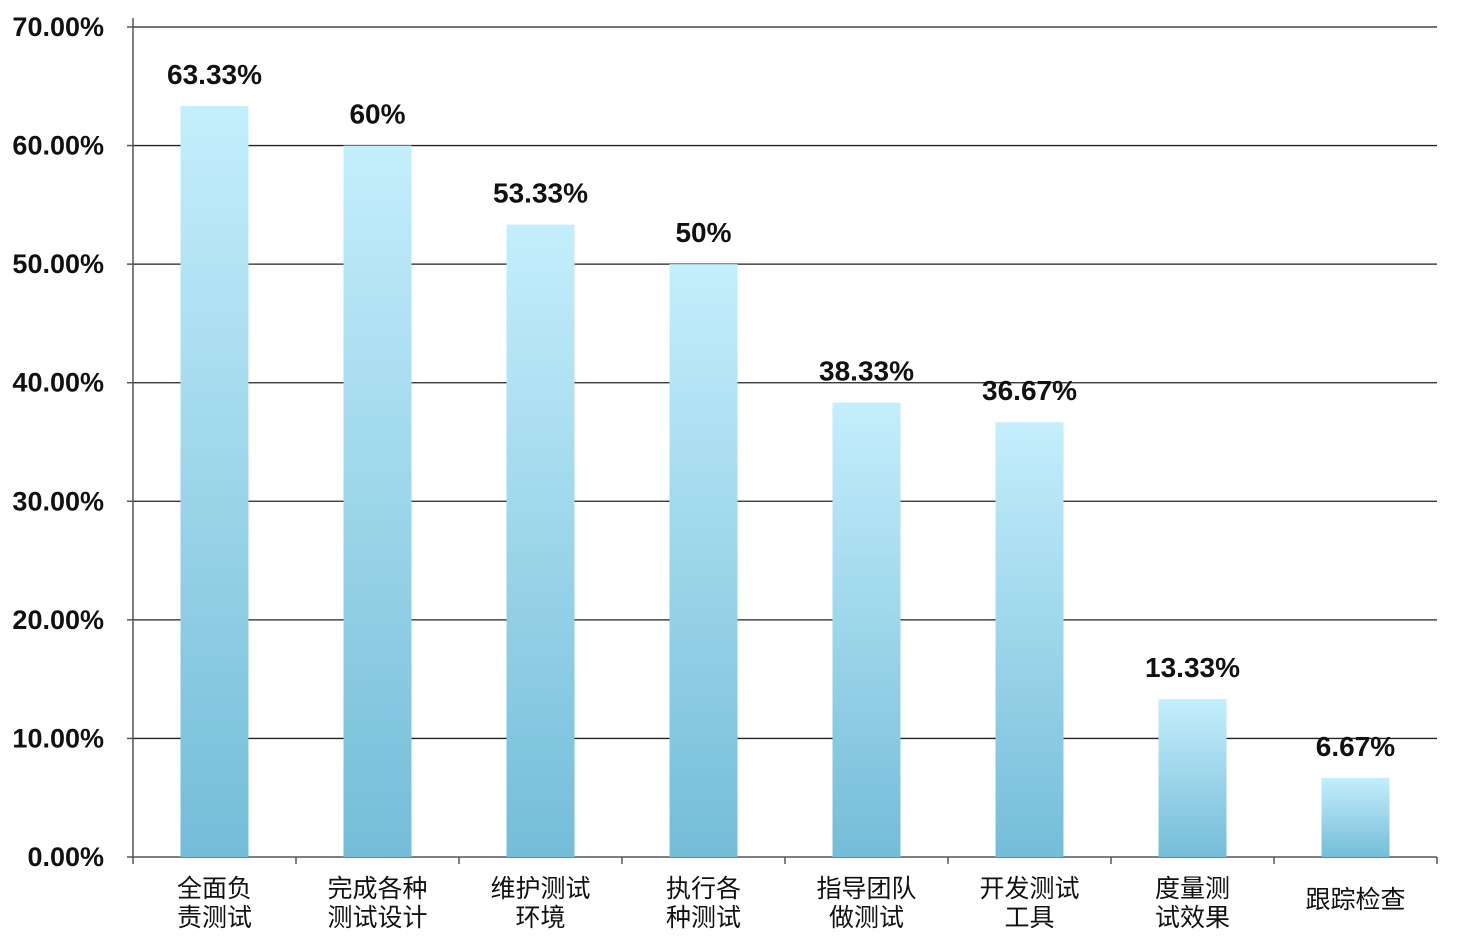  I want to click on x-category-label: 开发测试, so click(1029, 888).